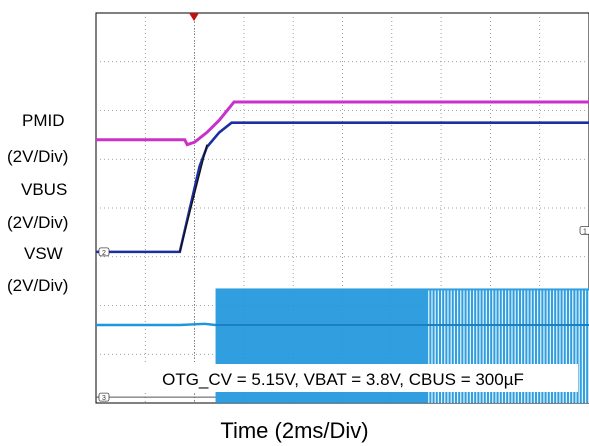  I want to click on ch1-marker-text: 1, so click(585, 231).